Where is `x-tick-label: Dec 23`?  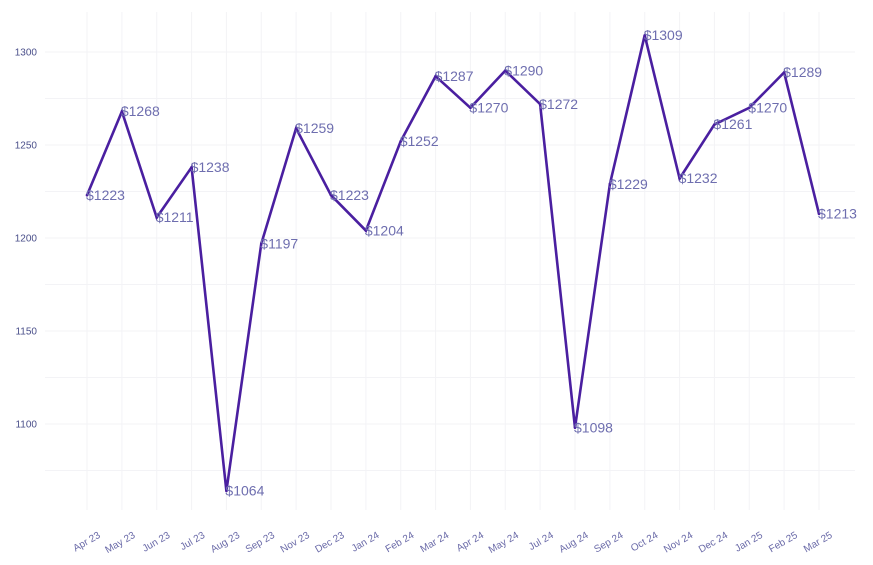 x-tick-label: Dec 23 is located at coordinates (330, 543).